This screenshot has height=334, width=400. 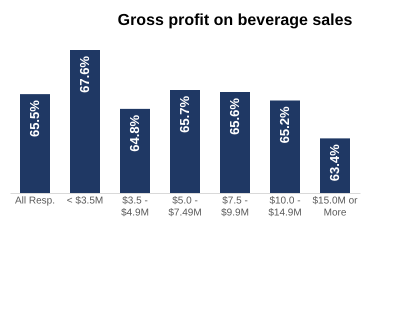 What do you see at coordinates (235, 20) in the screenshot?
I see `chart-title: Gross profit on beverage sales` at bounding box center [235, 20].